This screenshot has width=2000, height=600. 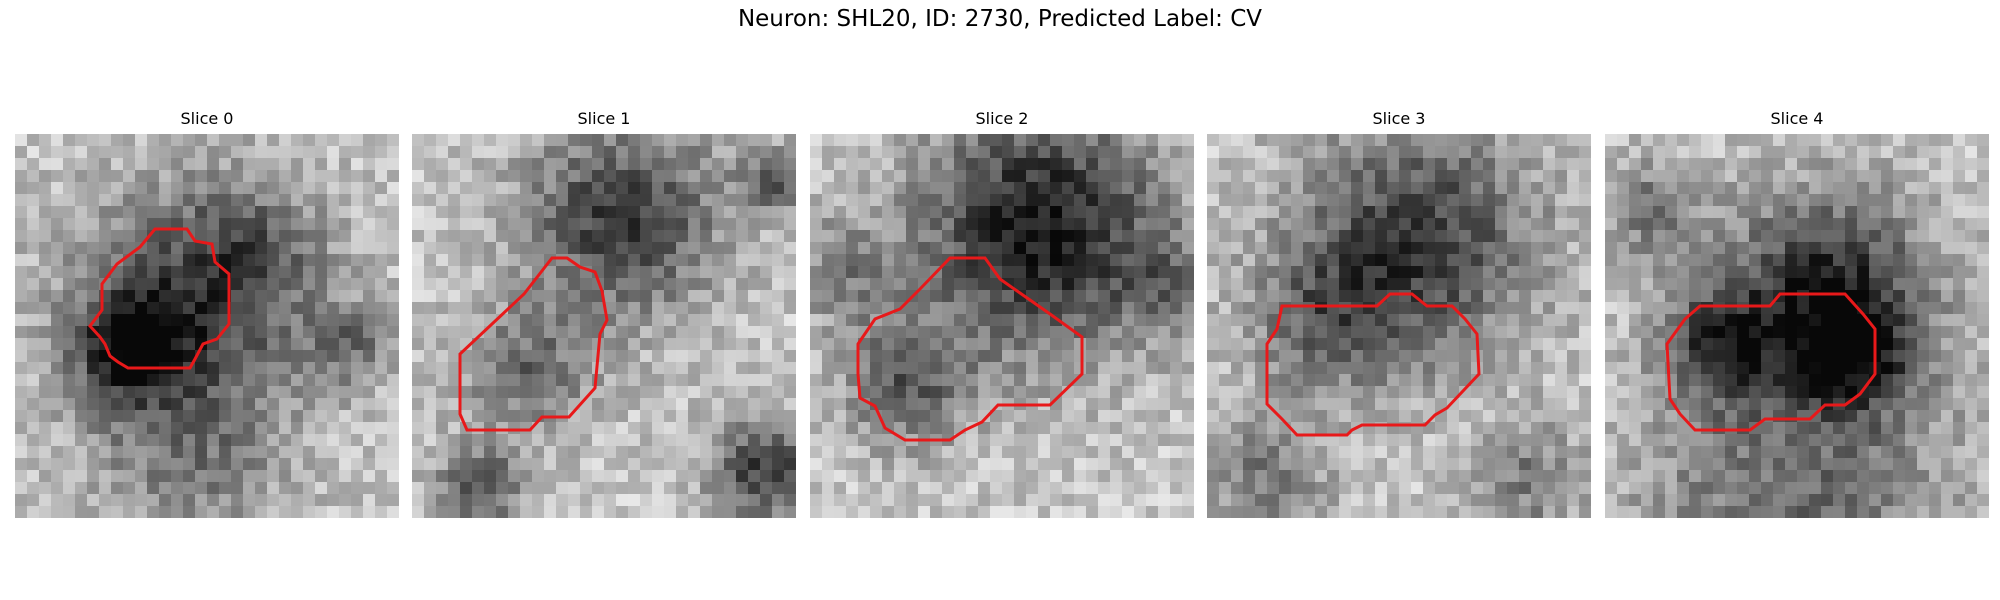 I want to click on slice-title: Slice 2, so click(x=1002, y=118).